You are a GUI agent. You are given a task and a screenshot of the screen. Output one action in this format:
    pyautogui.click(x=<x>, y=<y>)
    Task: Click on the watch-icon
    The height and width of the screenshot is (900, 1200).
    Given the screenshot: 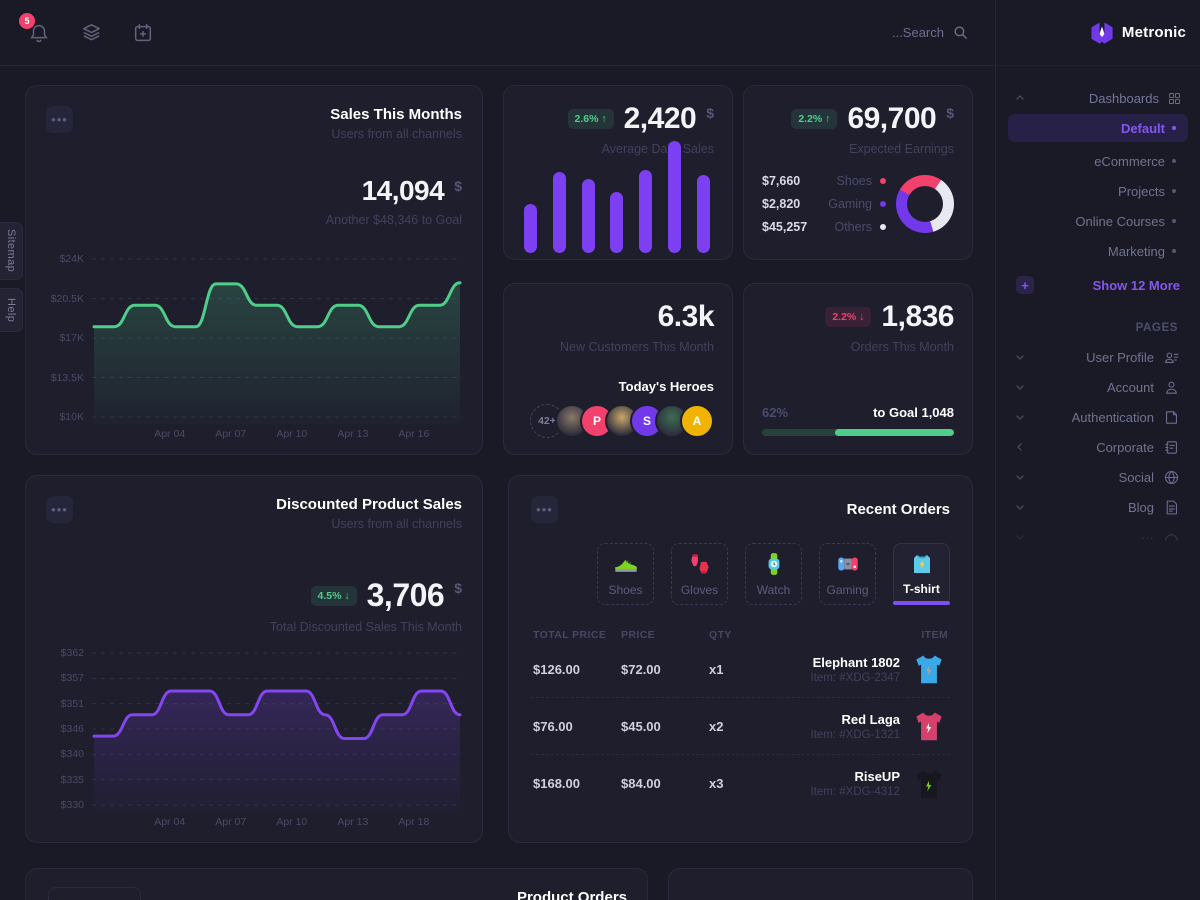 What is the action you would take?
    pyautogui.click(x=774, y=564)
    